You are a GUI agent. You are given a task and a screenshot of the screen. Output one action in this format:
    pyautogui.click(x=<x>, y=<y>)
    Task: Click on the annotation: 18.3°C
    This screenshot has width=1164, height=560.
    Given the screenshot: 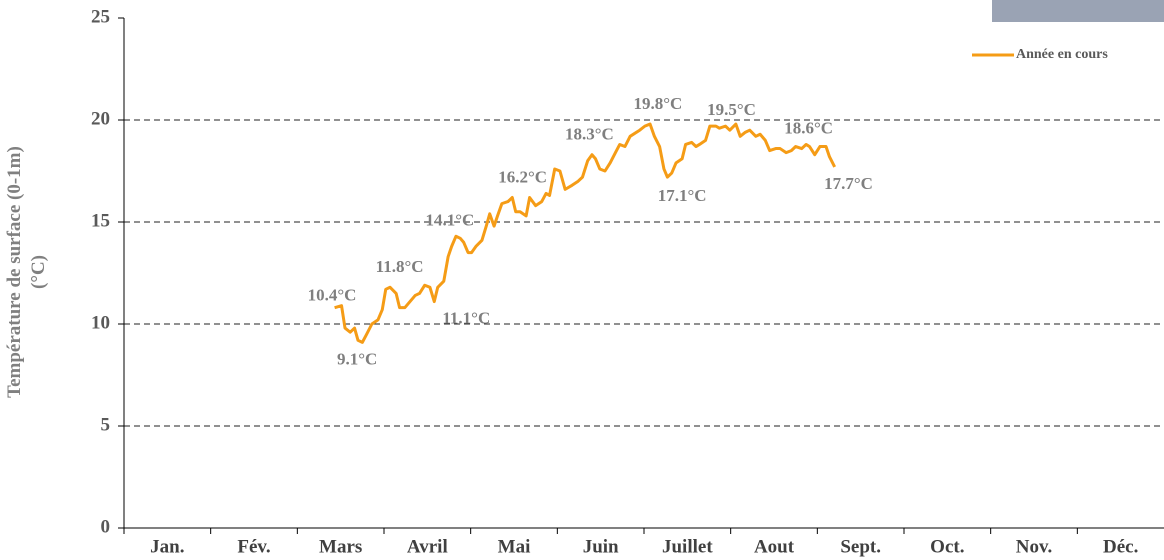 What is the action you would take?
    pyautogui.click(x=589, y=134)
    